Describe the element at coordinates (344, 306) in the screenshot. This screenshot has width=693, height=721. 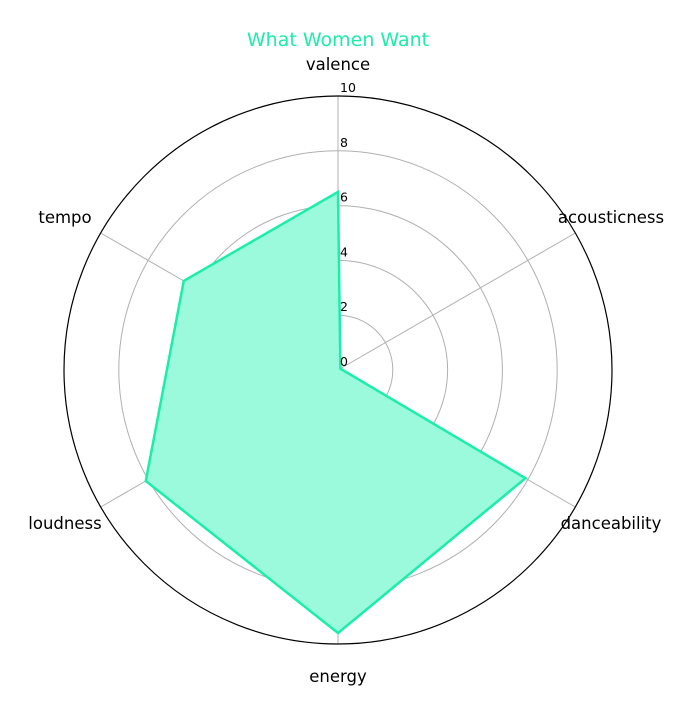
I see `tick-label-2: 2` at that location.